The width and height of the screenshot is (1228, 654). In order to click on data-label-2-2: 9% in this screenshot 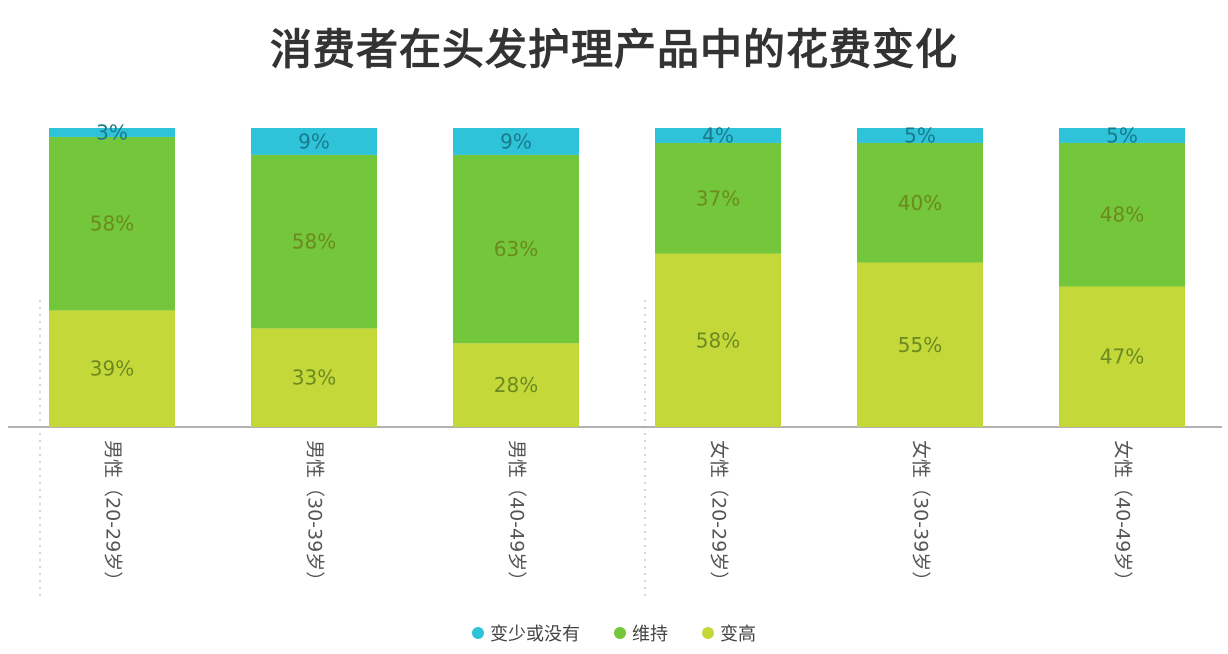, I will do `click(516, 141)`.